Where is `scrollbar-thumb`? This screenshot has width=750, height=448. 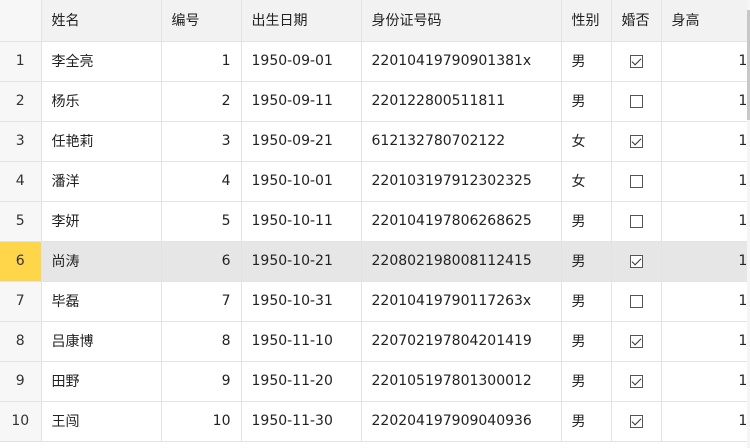
scrollbar-thumb is located at coordinates (748, 65).